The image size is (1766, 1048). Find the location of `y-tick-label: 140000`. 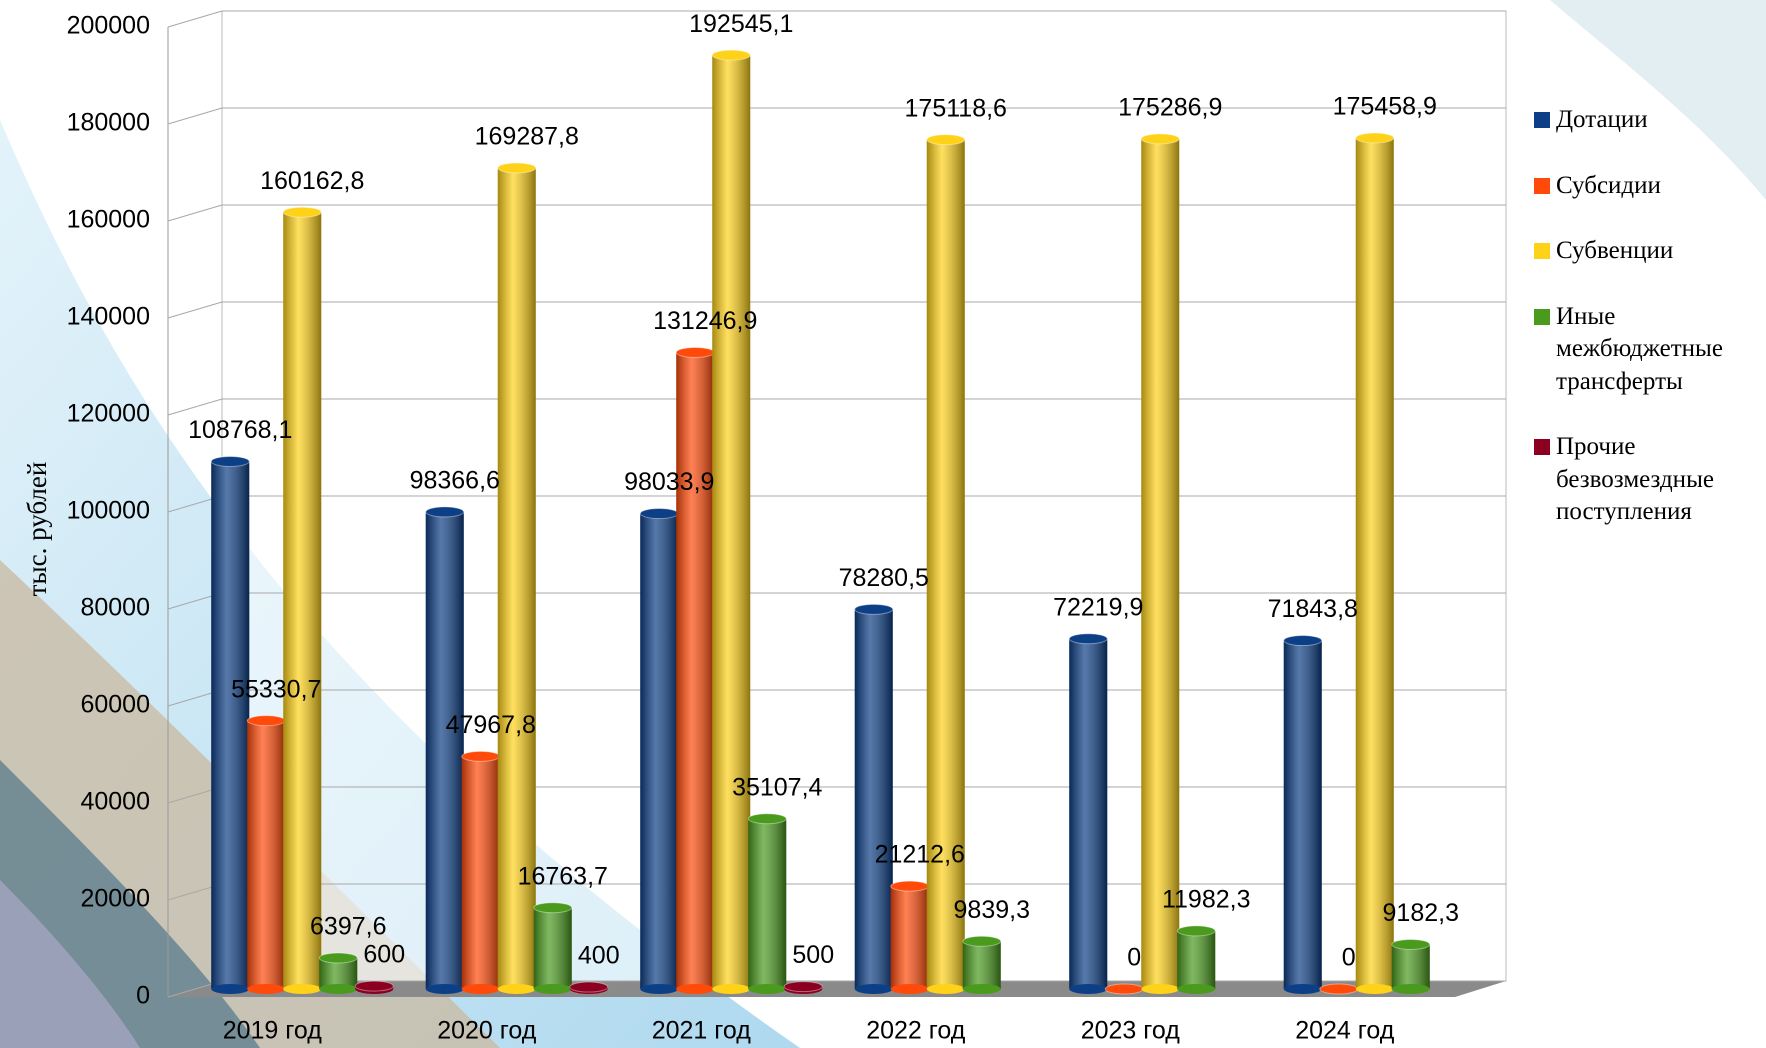

y-tick-label: 140000 is located at coordinates (108, 317).